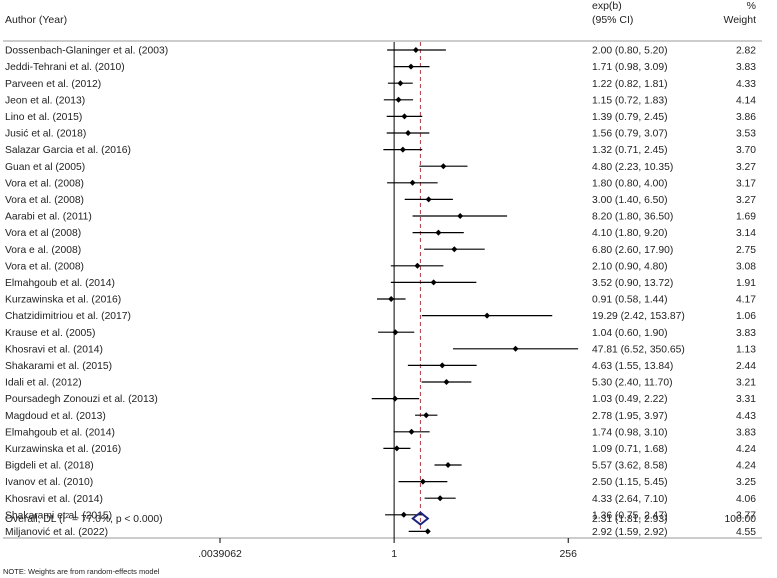  I want to click on study-ci-text: 1.39 (0.79, 2.45), so click(630, 117).